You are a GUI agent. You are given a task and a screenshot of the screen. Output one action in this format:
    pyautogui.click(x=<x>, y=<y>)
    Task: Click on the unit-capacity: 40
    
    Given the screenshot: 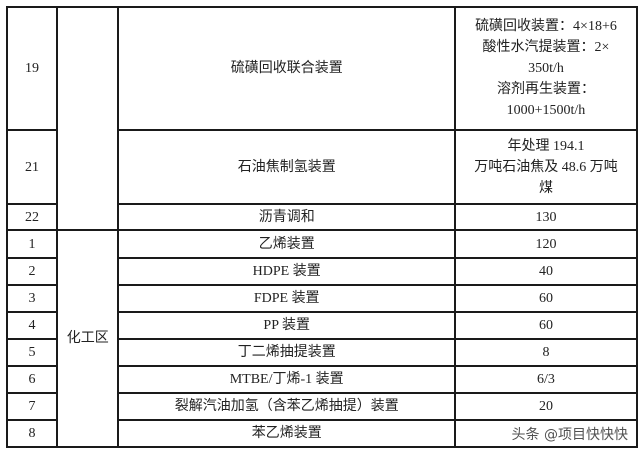 What is the action you would take?
    pyautogui.click(x=546, y=271)
    